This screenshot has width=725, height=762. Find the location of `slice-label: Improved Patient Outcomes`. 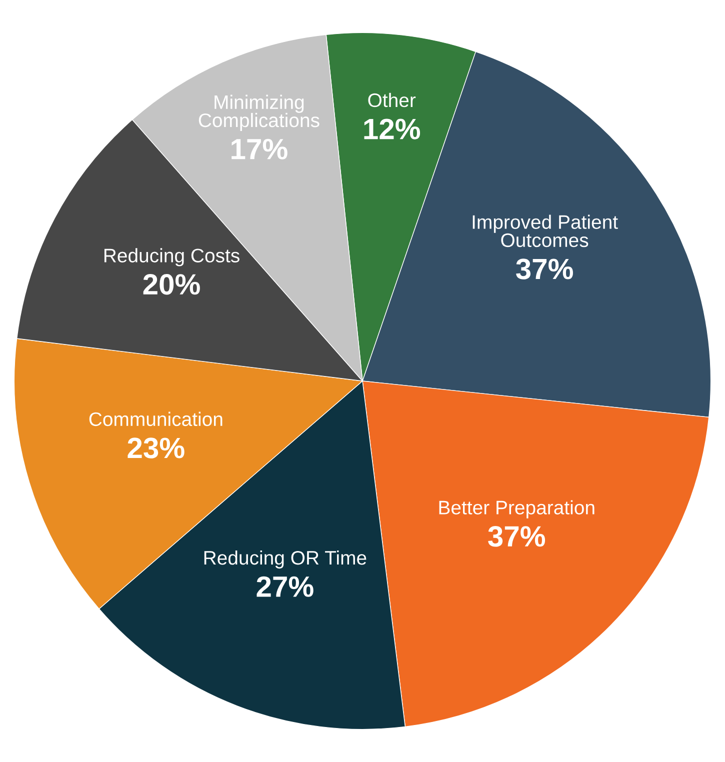

slice-label: Improved Patient Outcomes is located at coordinates (545, 231).